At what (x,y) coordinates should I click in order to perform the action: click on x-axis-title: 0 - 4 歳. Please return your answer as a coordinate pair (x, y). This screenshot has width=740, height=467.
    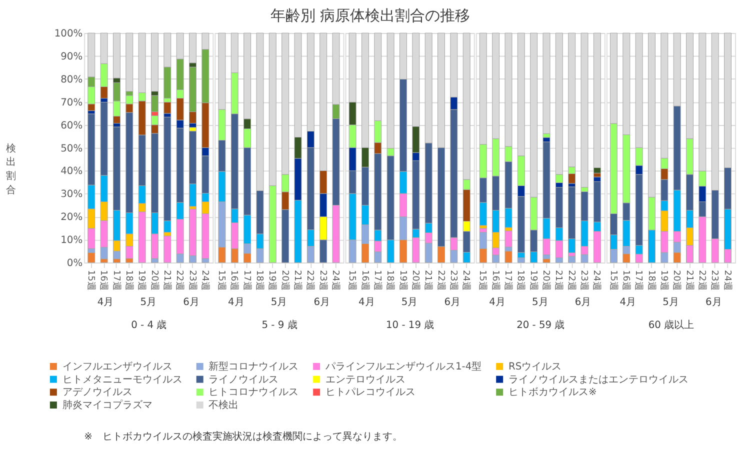
    Looking at the image, I should click on (149, 324).